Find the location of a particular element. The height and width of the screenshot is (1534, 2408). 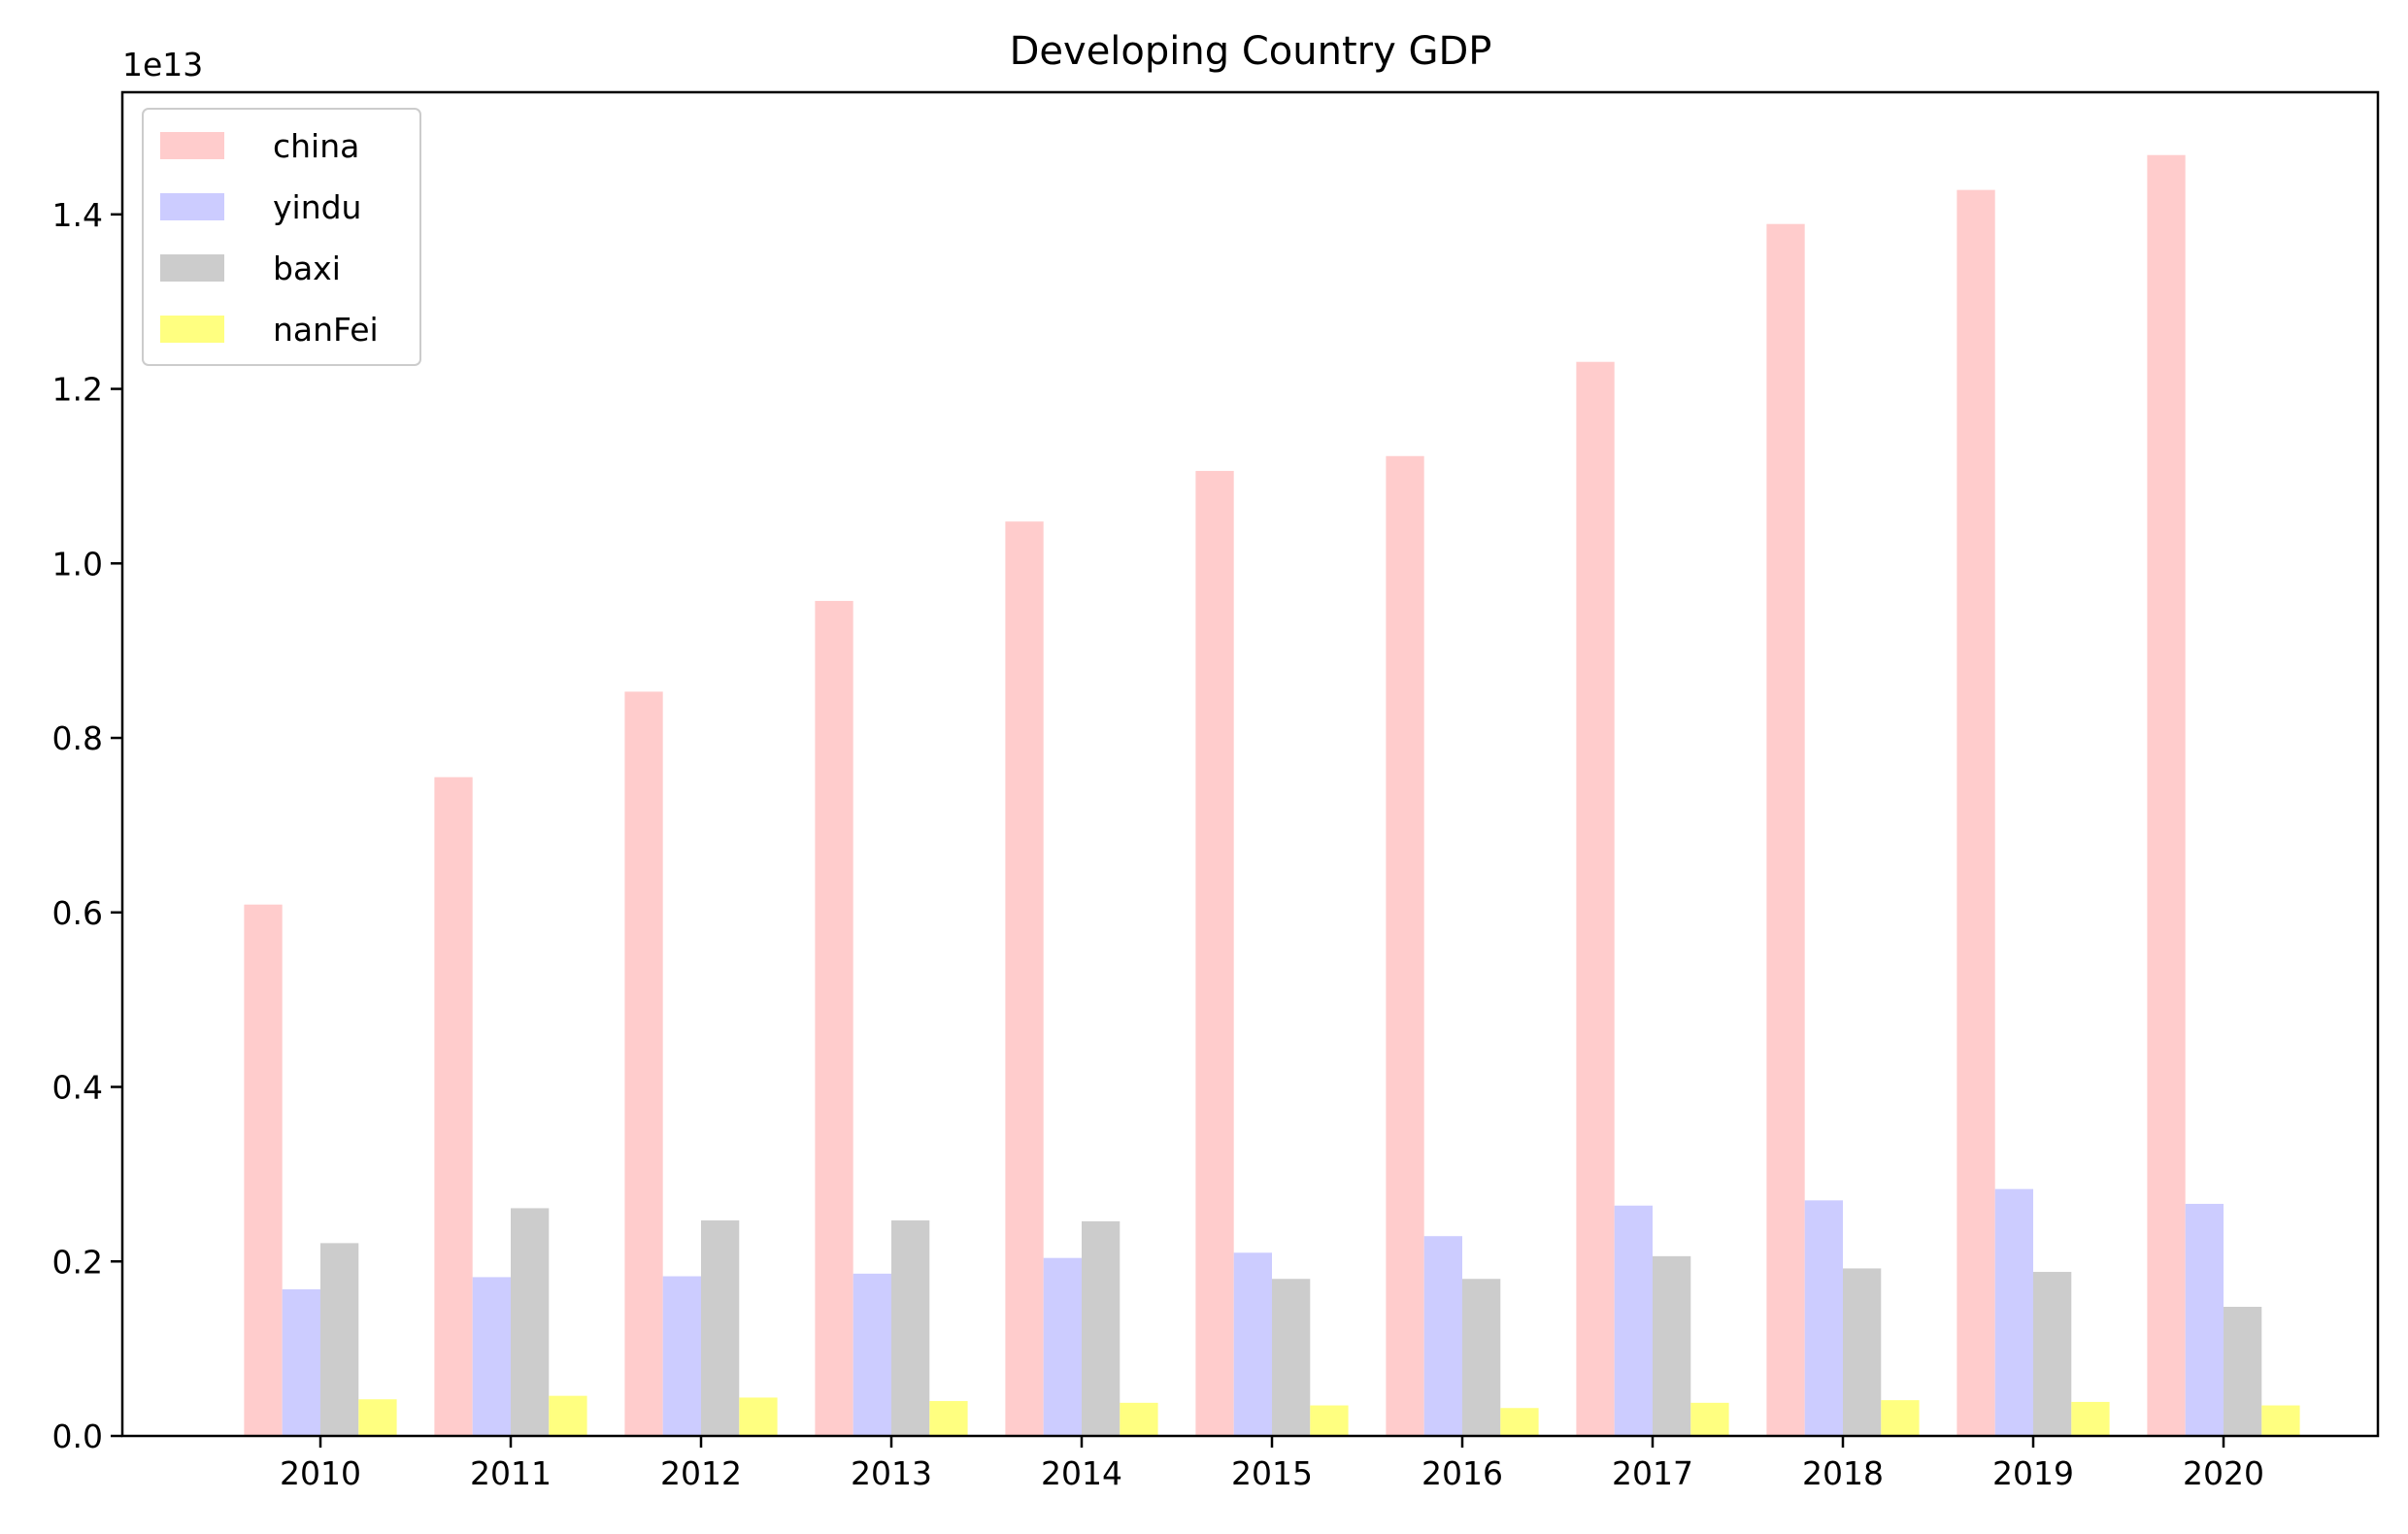

y-tick-label: 0.0 is located at coordinates (78, 1436).